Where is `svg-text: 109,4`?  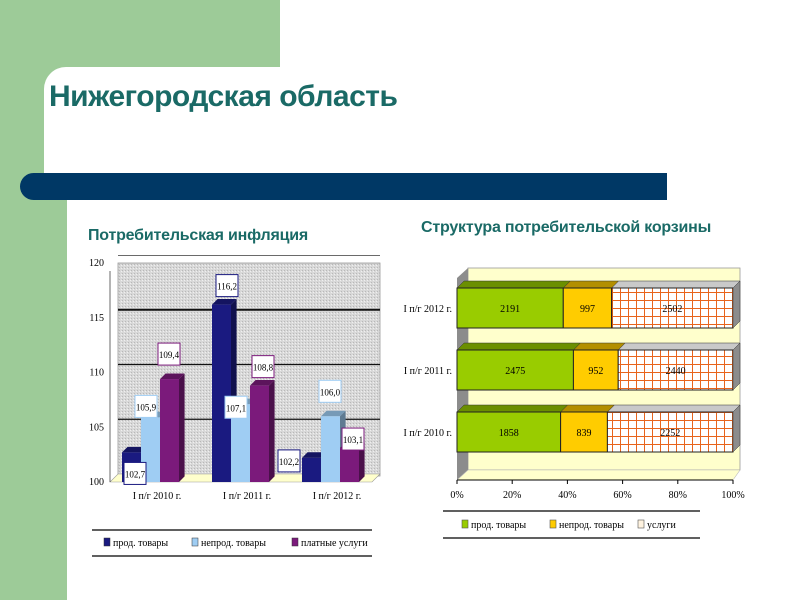 svg-text: 109,4 is located at coordinates (169, 355).